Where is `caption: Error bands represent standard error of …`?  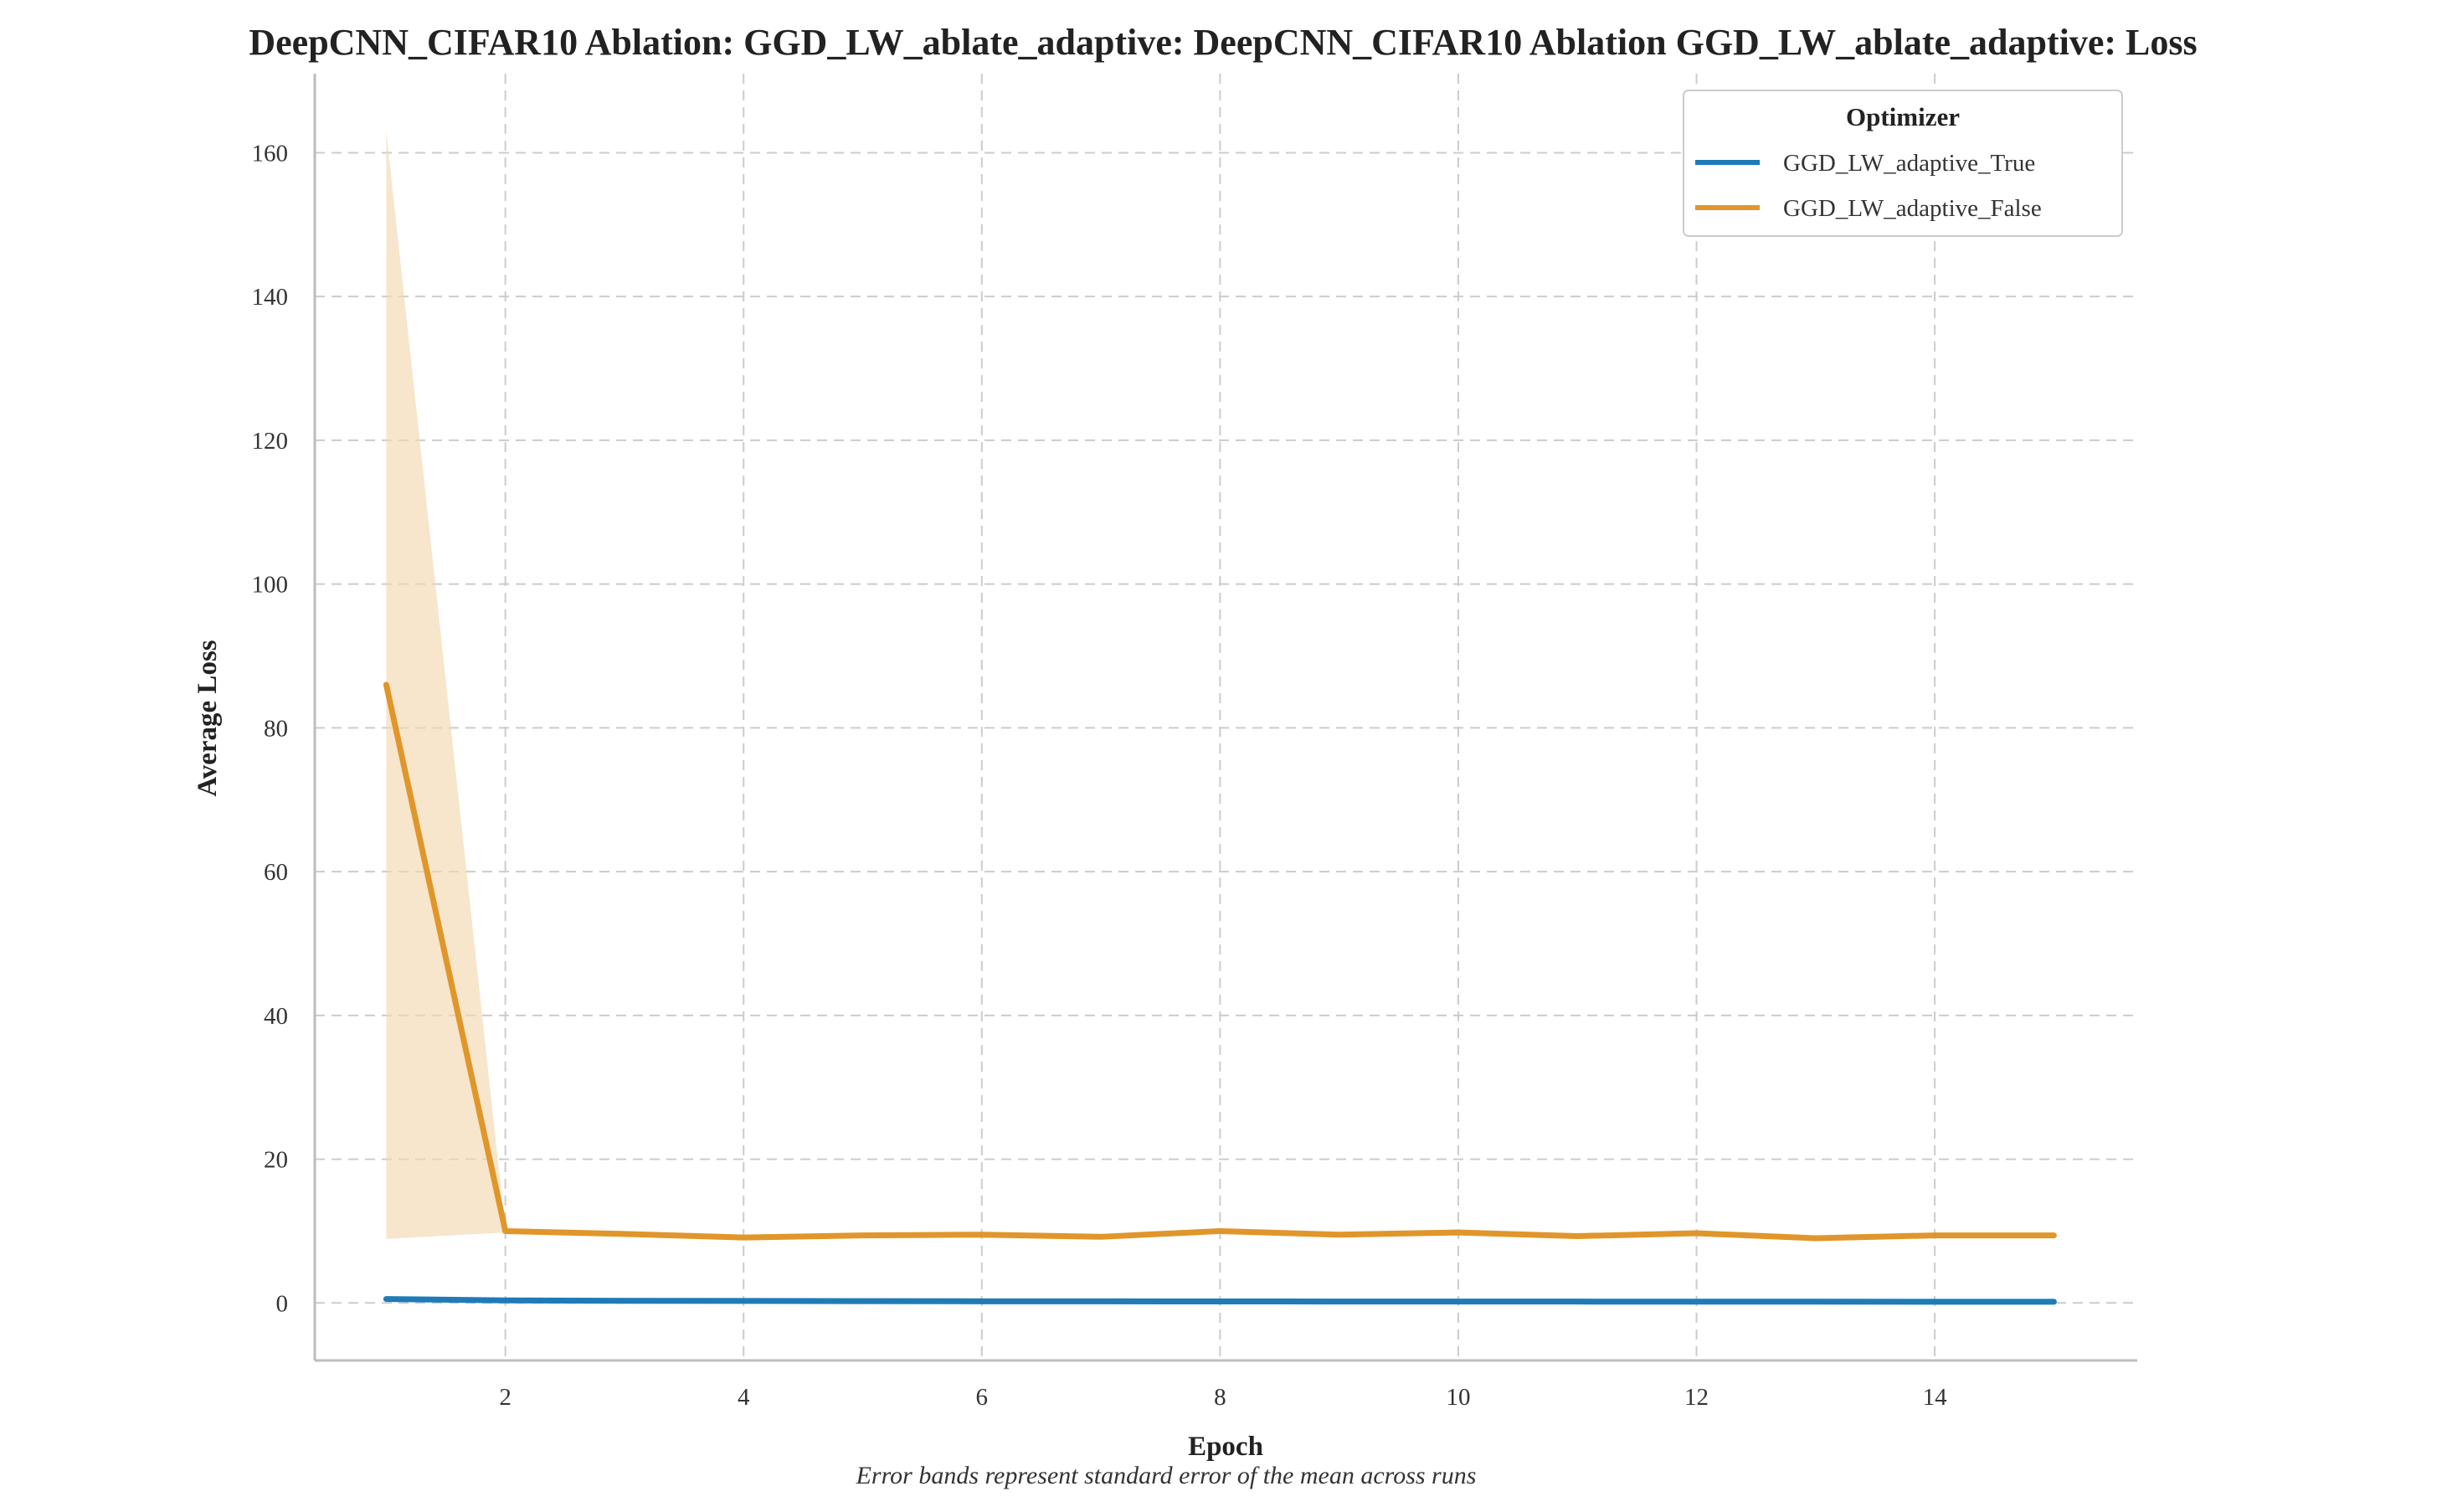 caption: Error bands represent standard error of … is located at coordinates (1166, 1476).